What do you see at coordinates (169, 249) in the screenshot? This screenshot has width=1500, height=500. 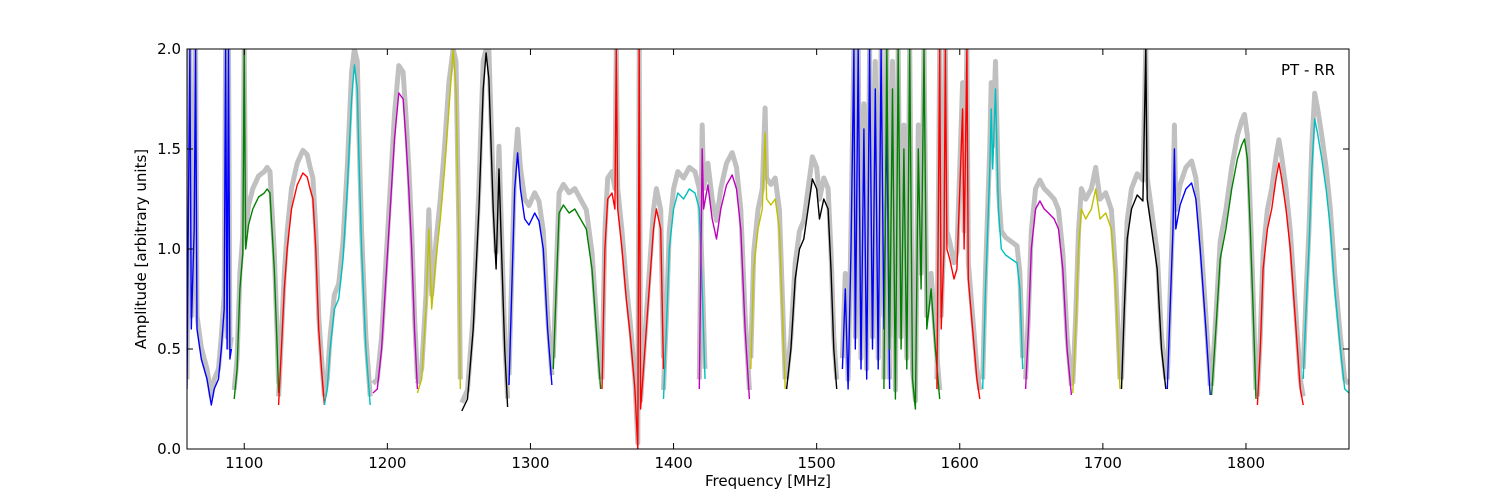 I see `y-tick-label: 1.0` at bounding box center [169, 249].